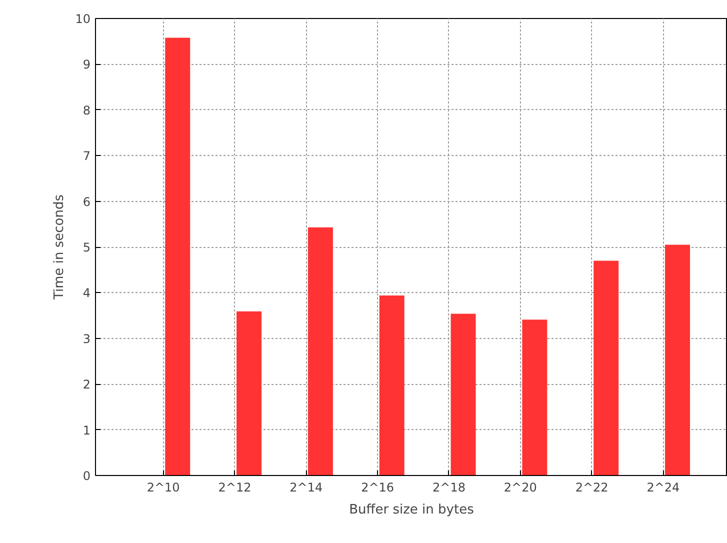 This screenshot has width=727, height=543. Describe the element at coordinates (663, 487) in the screenshot. I see `x-tick-label: 2^24` at that location.